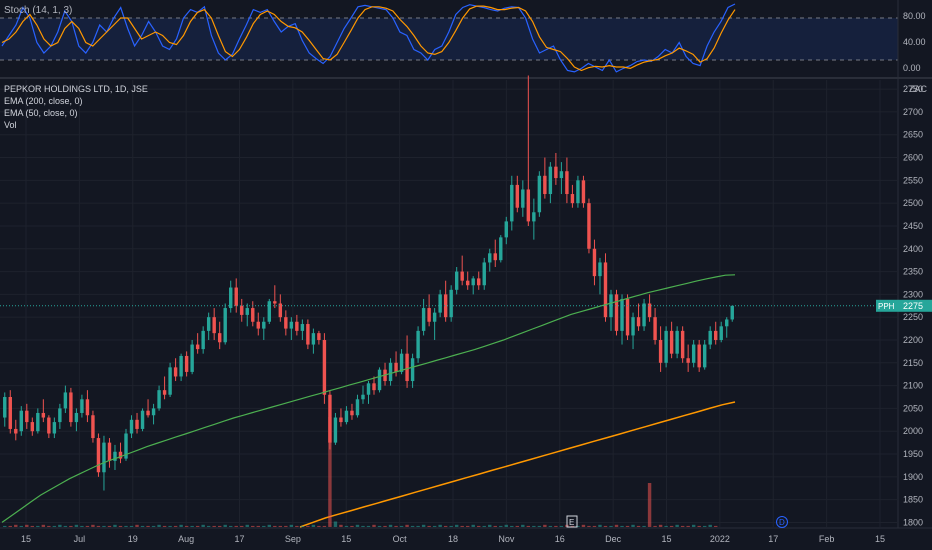  What do you see at coordinates (239, 539) in the screenshot?
I see `time-tick-label: 17` at bounding box center [239, 539].